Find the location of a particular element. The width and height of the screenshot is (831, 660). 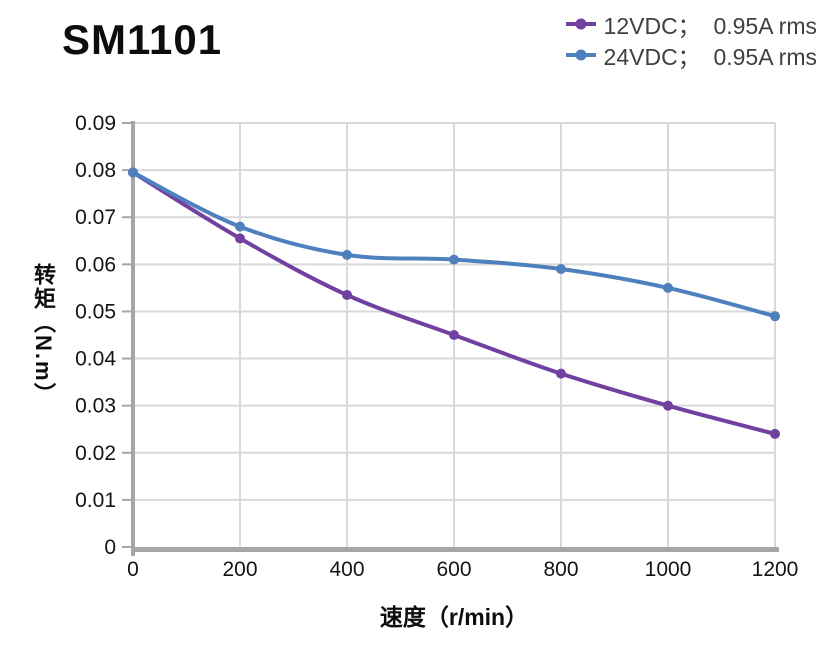

svg-text: 0.01 is located at coordinates (95, 500).